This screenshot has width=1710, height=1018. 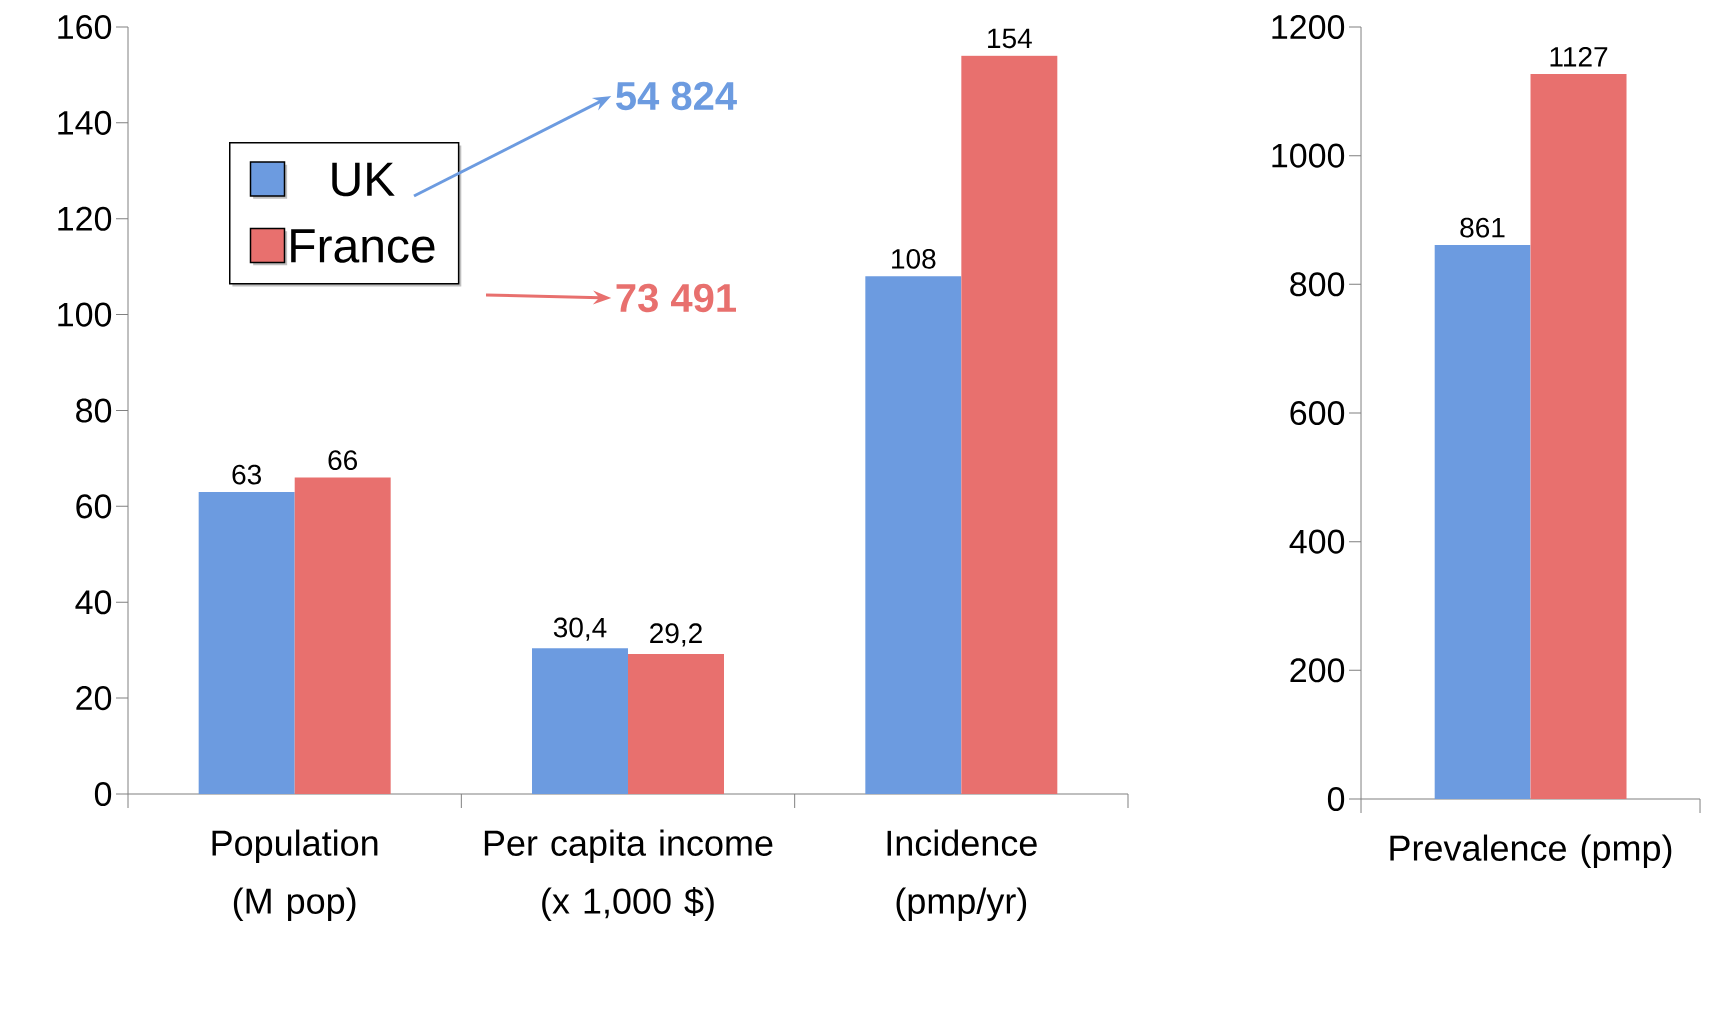 I want to click on x-tick-label: Incidence (pmp/yr), so click(x=962, y=875).